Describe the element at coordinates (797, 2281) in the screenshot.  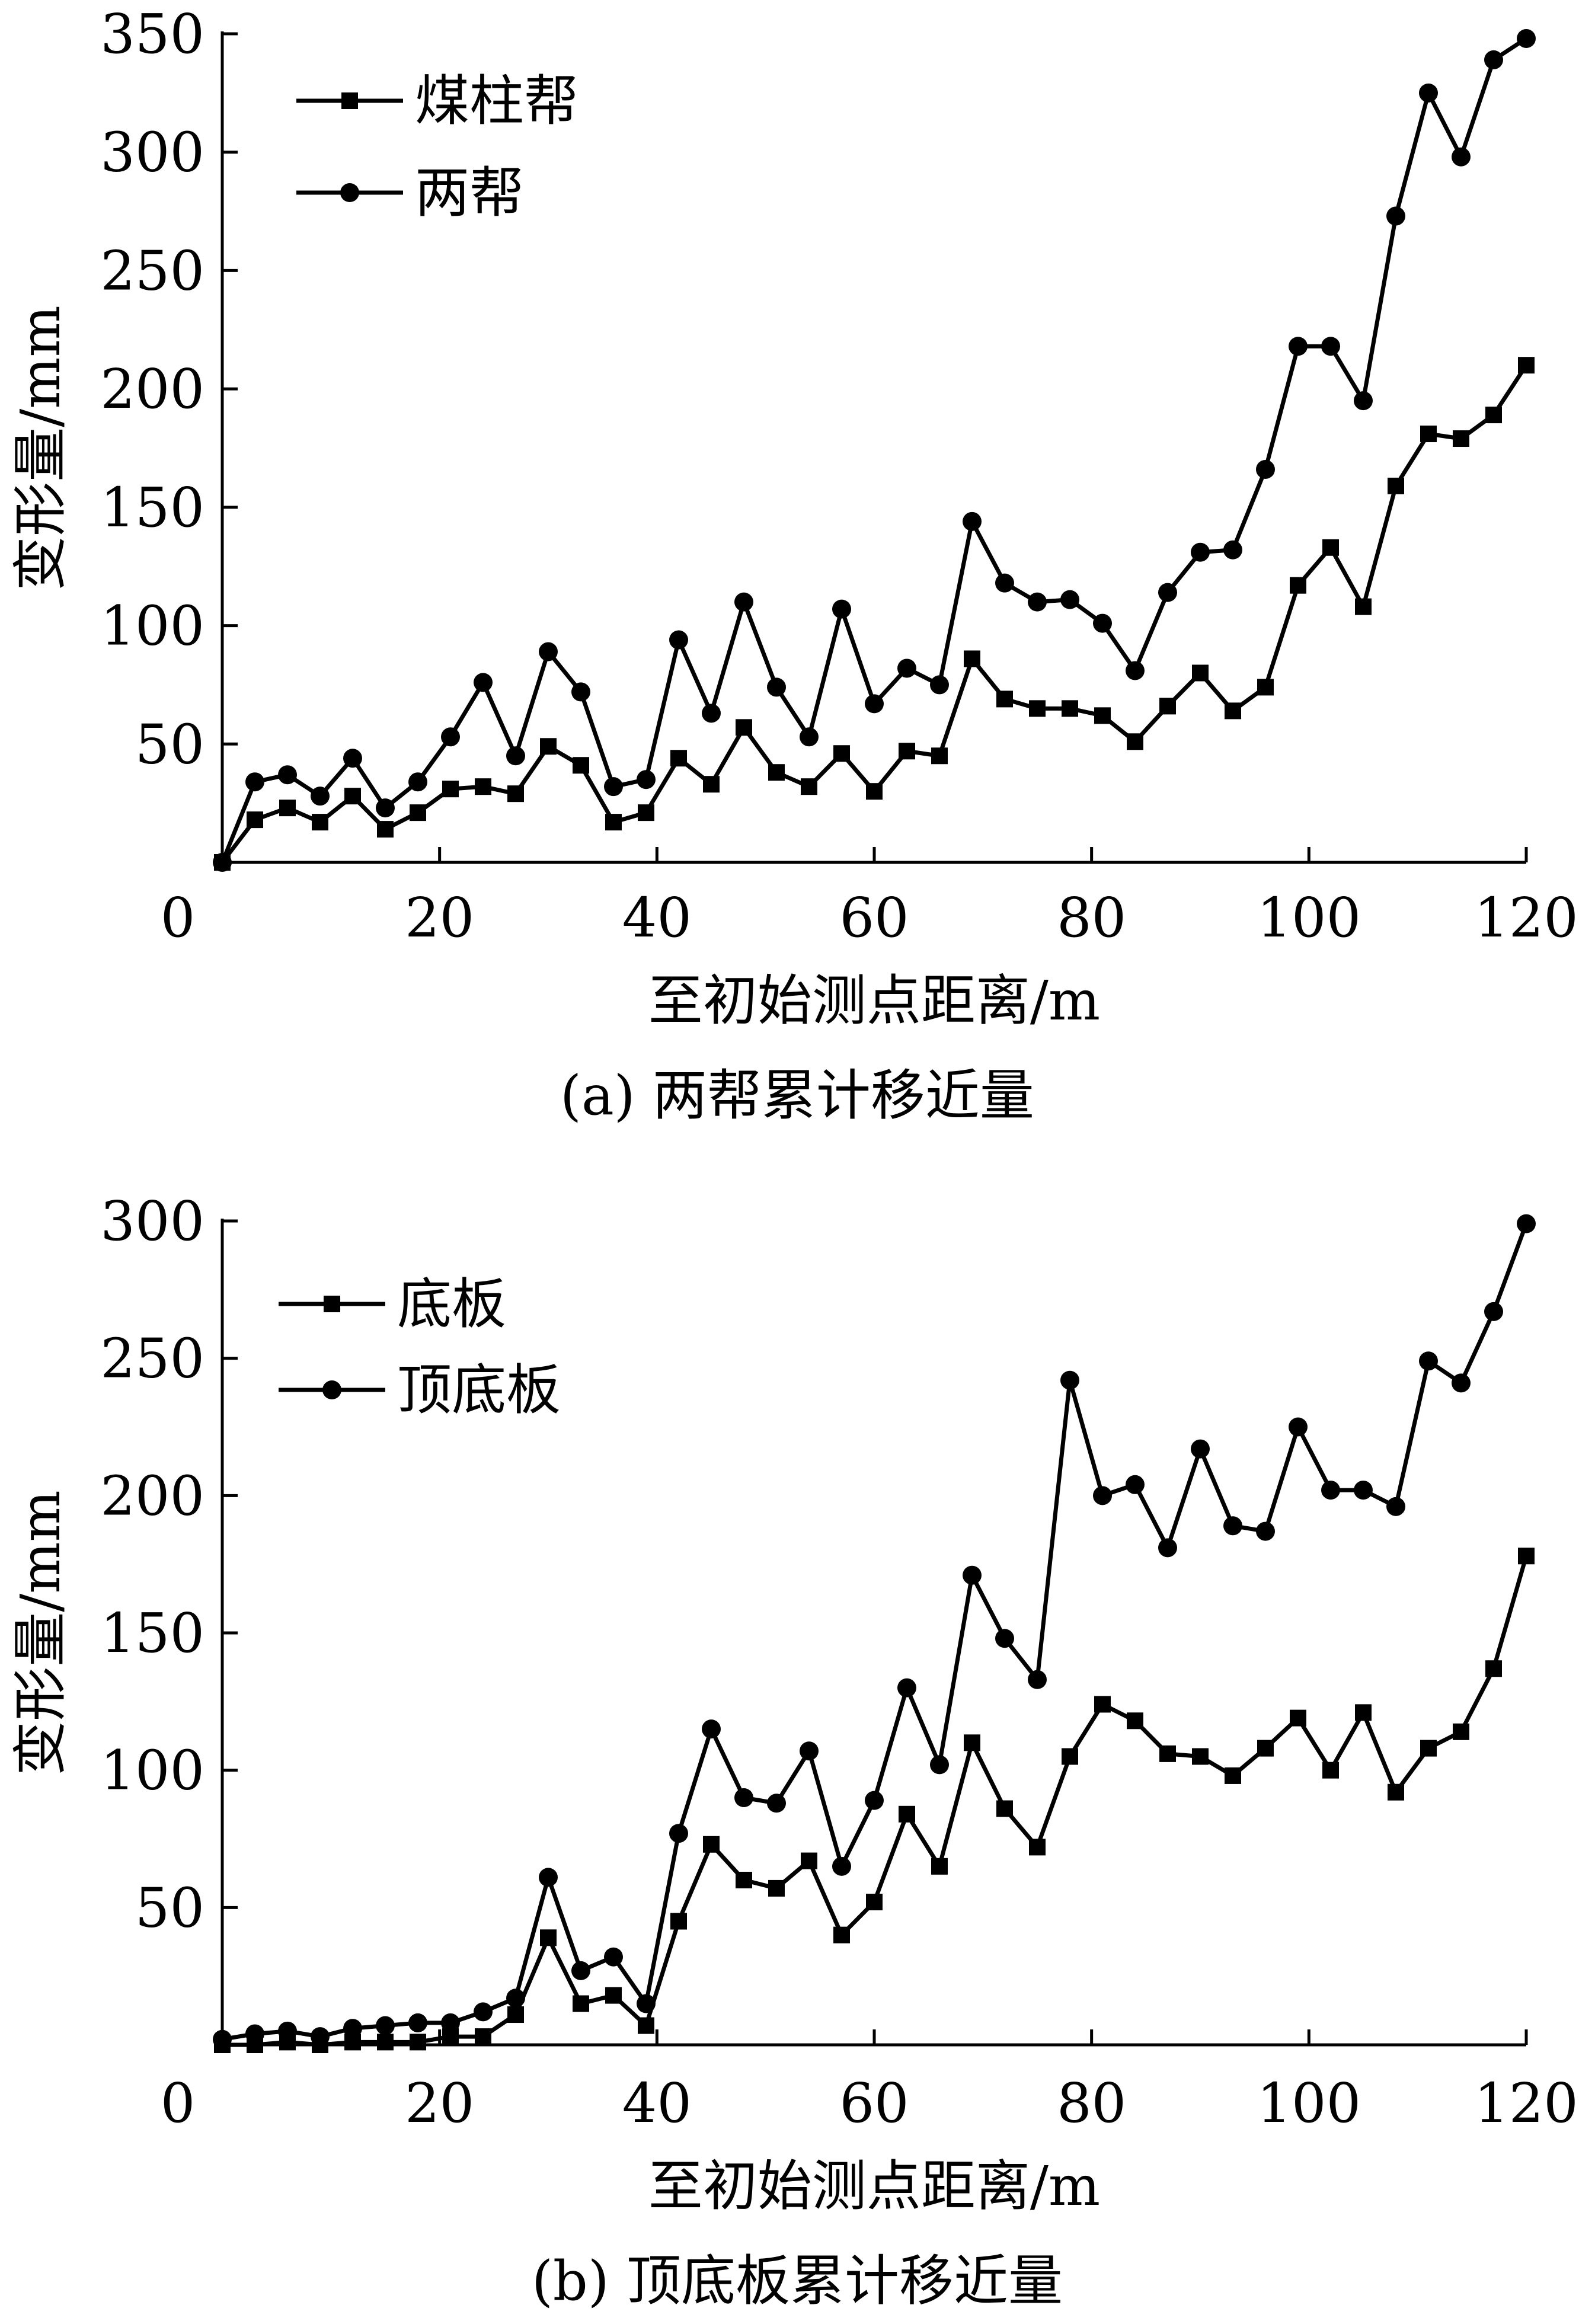
I see `figure-caption: (b) 顶底板累计移近量` at that location.